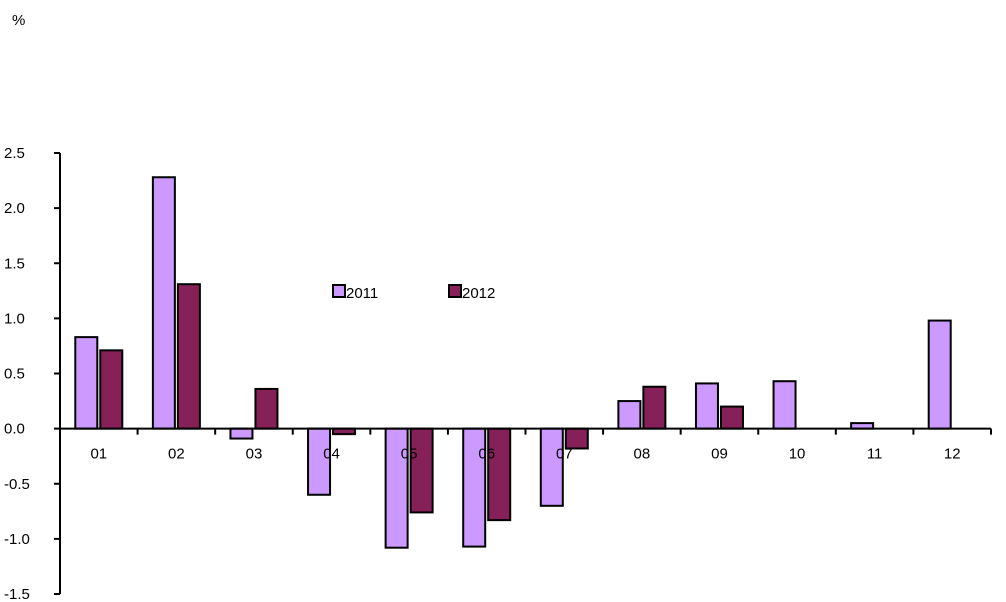 The image size is (1006, 602). I want to click on x-tick-label-09: 09, so click(719, 454).